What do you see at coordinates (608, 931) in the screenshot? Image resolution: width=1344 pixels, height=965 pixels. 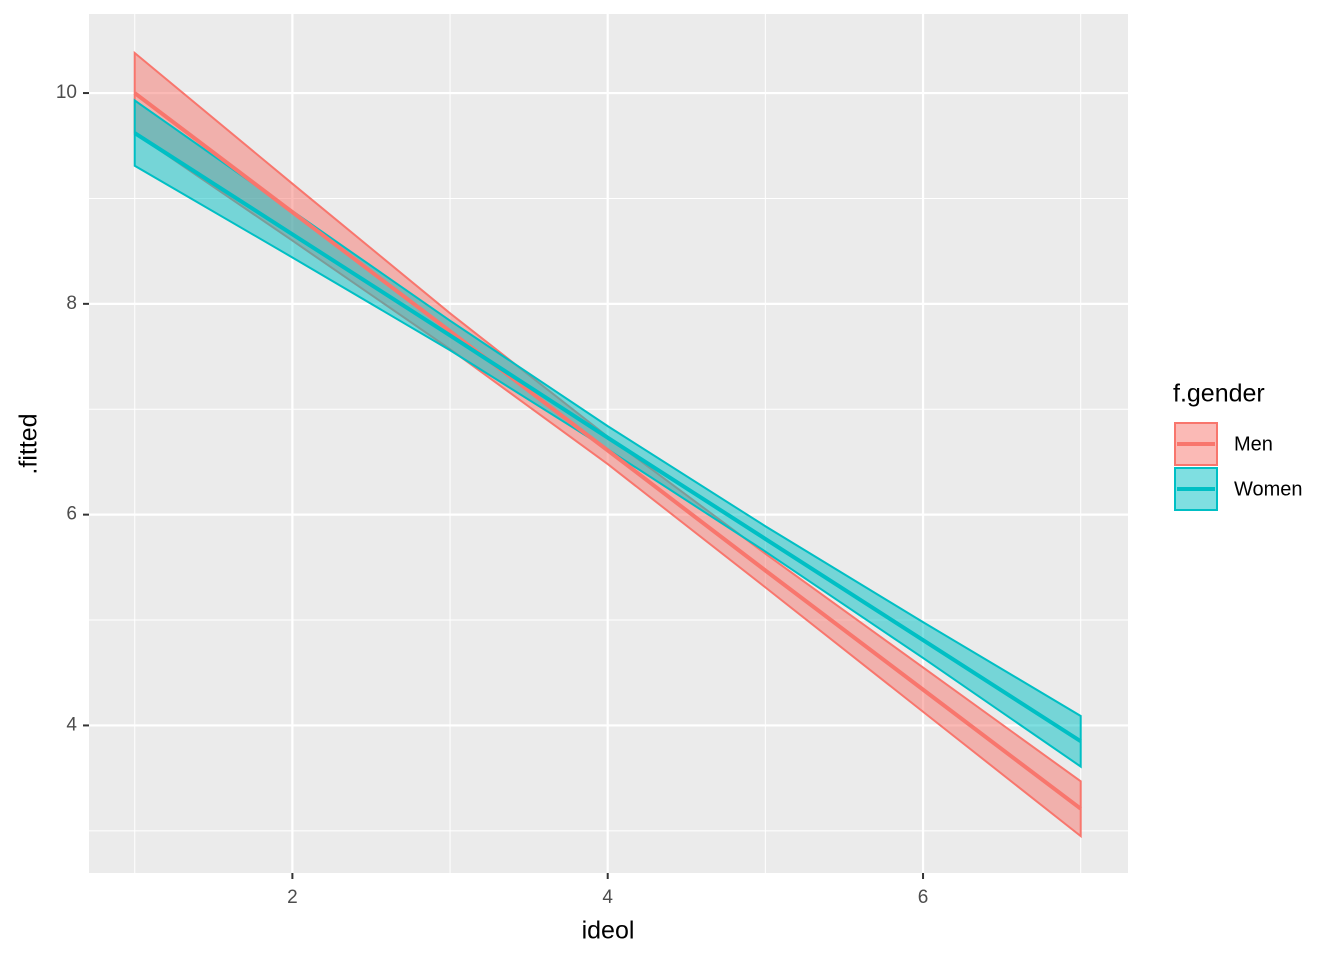 I see `x-axis-title: ideol` at bounding box center [608, 931].